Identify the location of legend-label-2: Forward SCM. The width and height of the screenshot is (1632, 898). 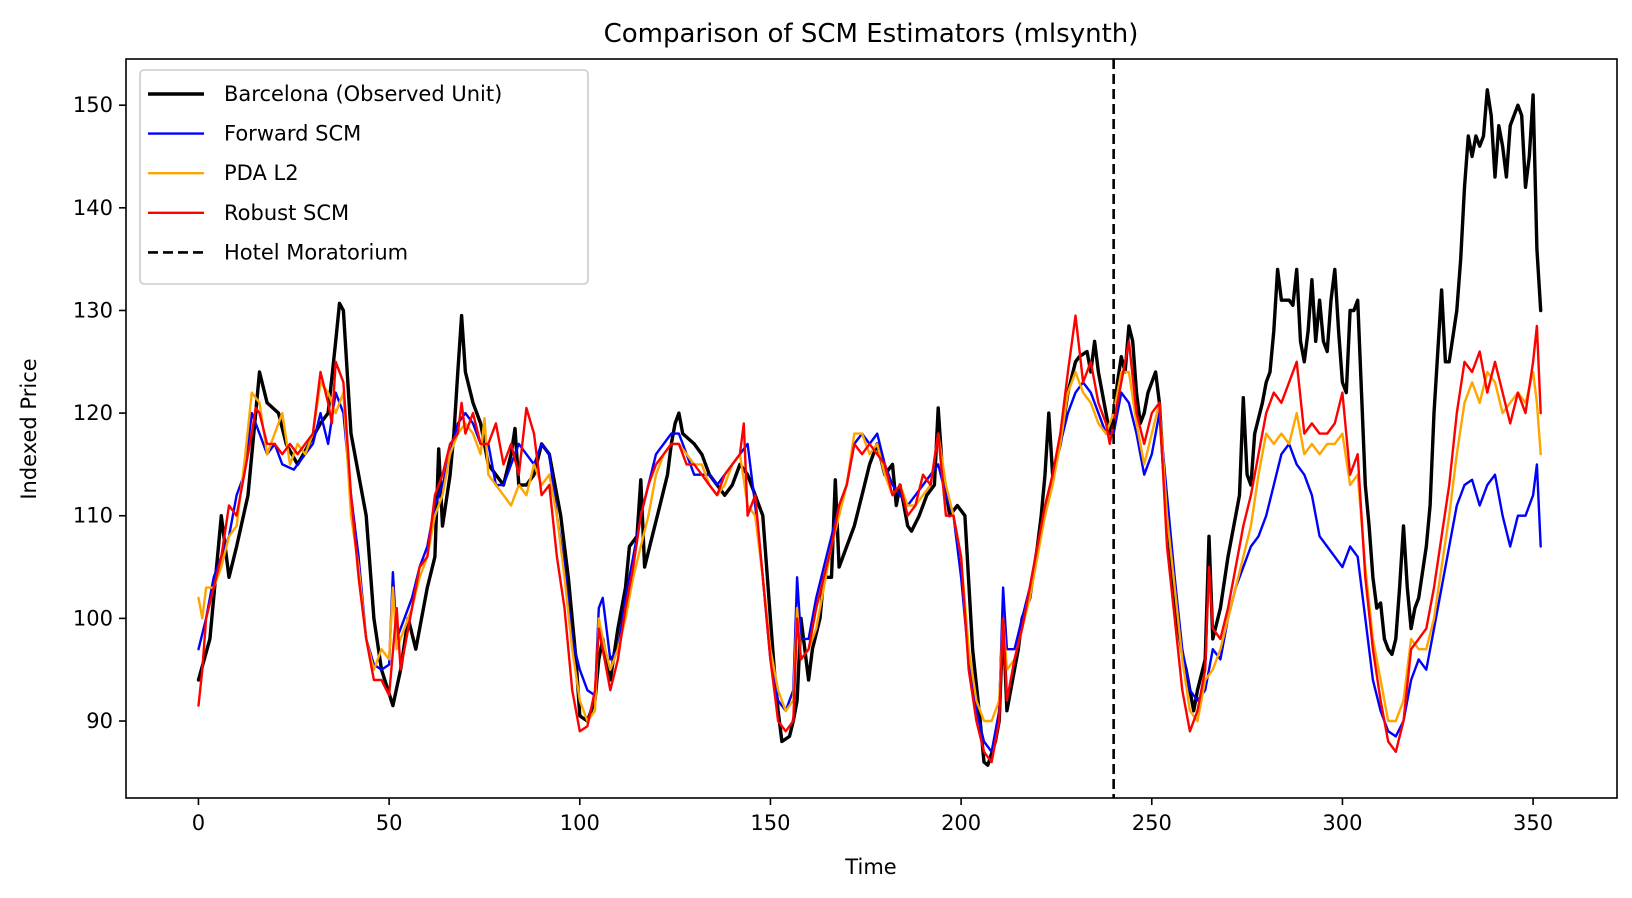
(292, 134).